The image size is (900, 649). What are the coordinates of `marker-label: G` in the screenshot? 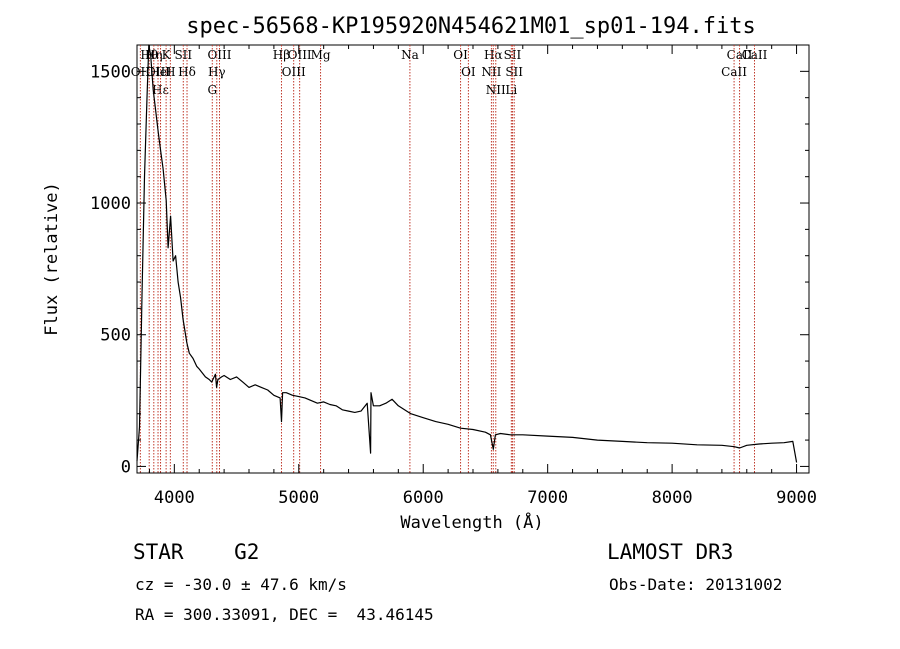 It's located at (212, 90).